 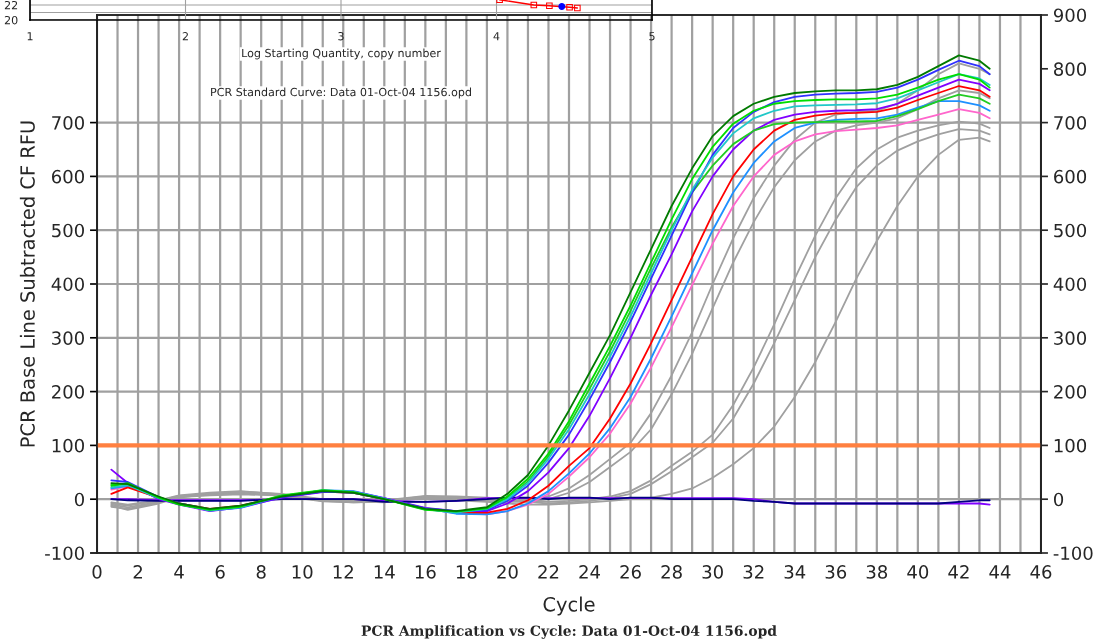 What do you see at coordinates (652, 36) in the screenshot?
I see `x-tick-label: 5` at bounding box center [652, 36].